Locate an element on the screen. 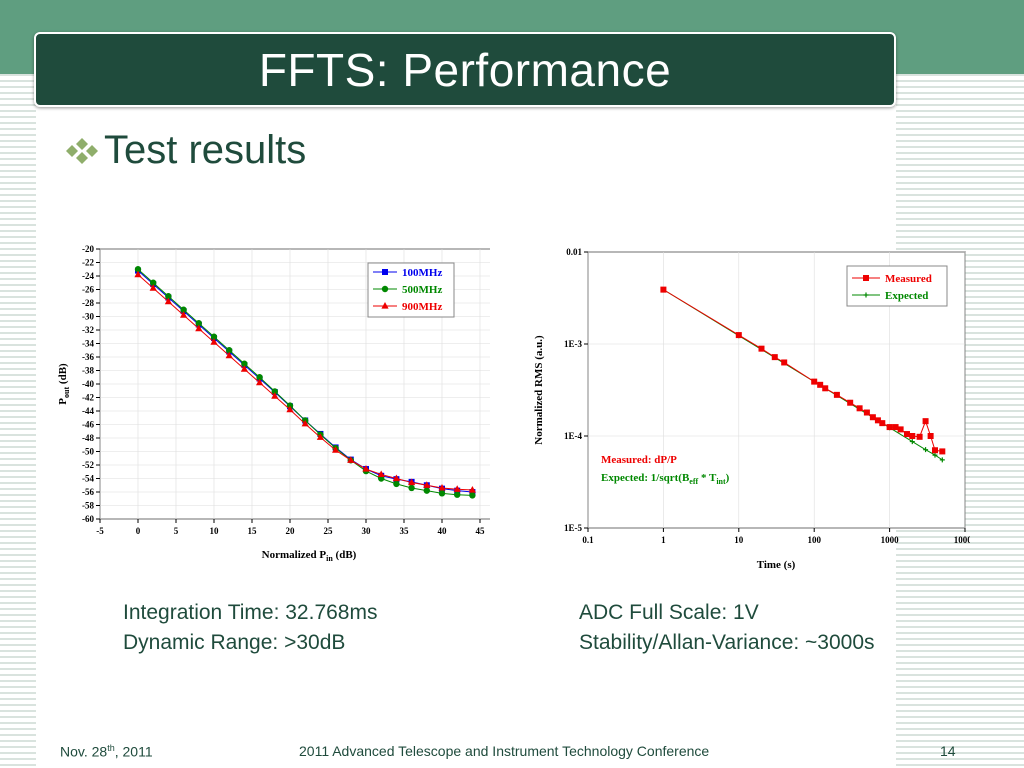  title-box: FFTS: Performance is located at coordinates (465, 69).